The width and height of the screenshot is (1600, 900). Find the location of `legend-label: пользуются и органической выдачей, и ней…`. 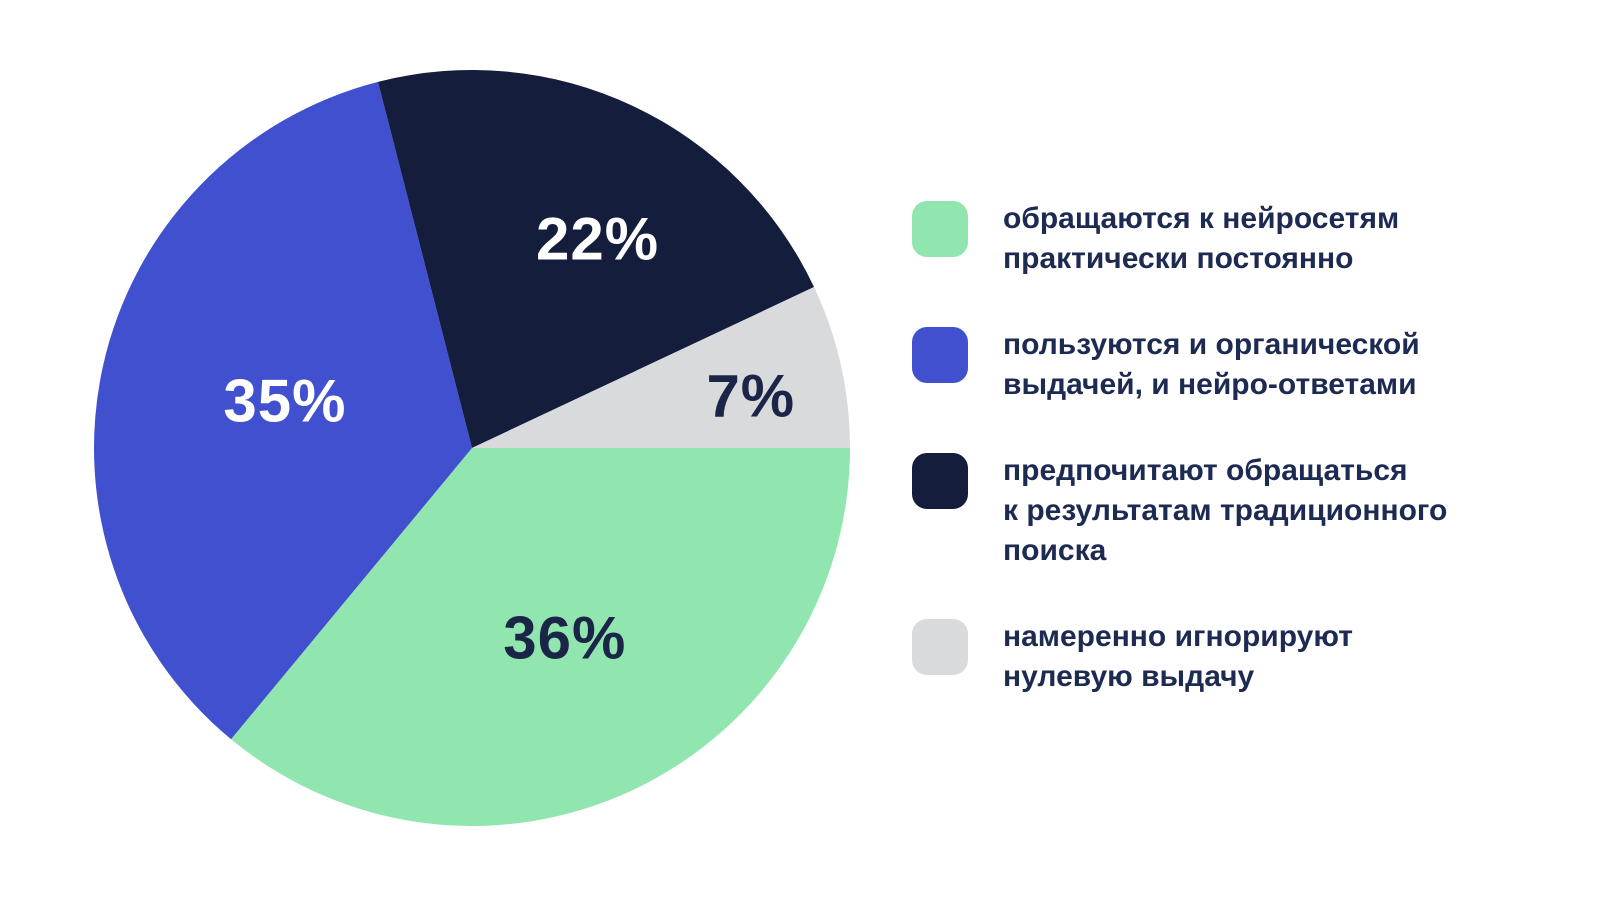

legend-label: пользуются и органической выдачей, и ней… is located at coordinates (1211, 364).